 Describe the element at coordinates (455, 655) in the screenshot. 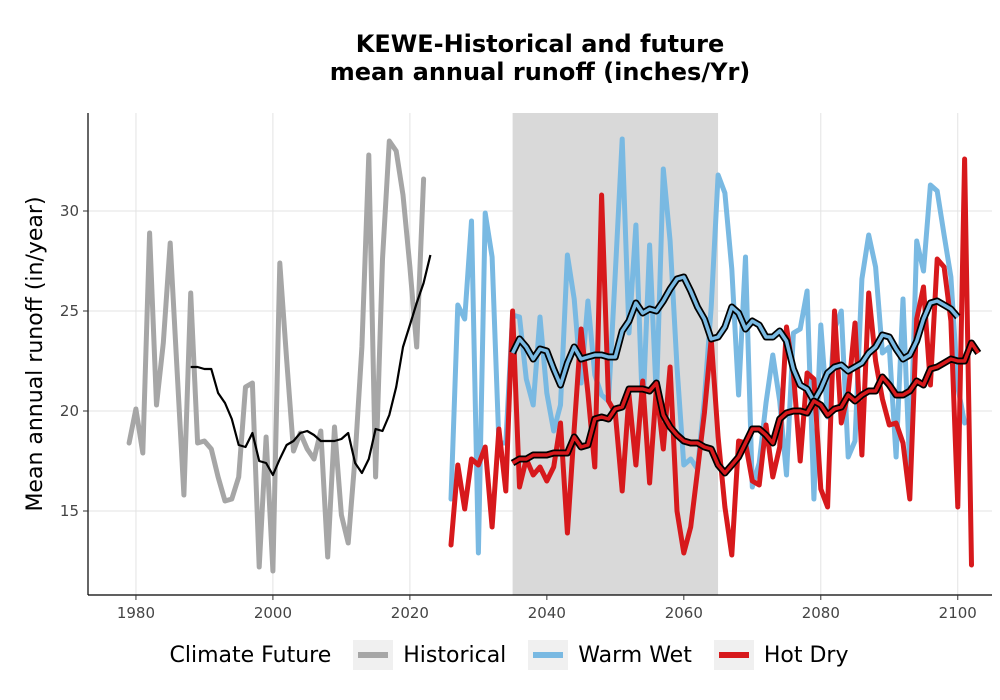

I see `legend-label-historical: Historical` at that location.